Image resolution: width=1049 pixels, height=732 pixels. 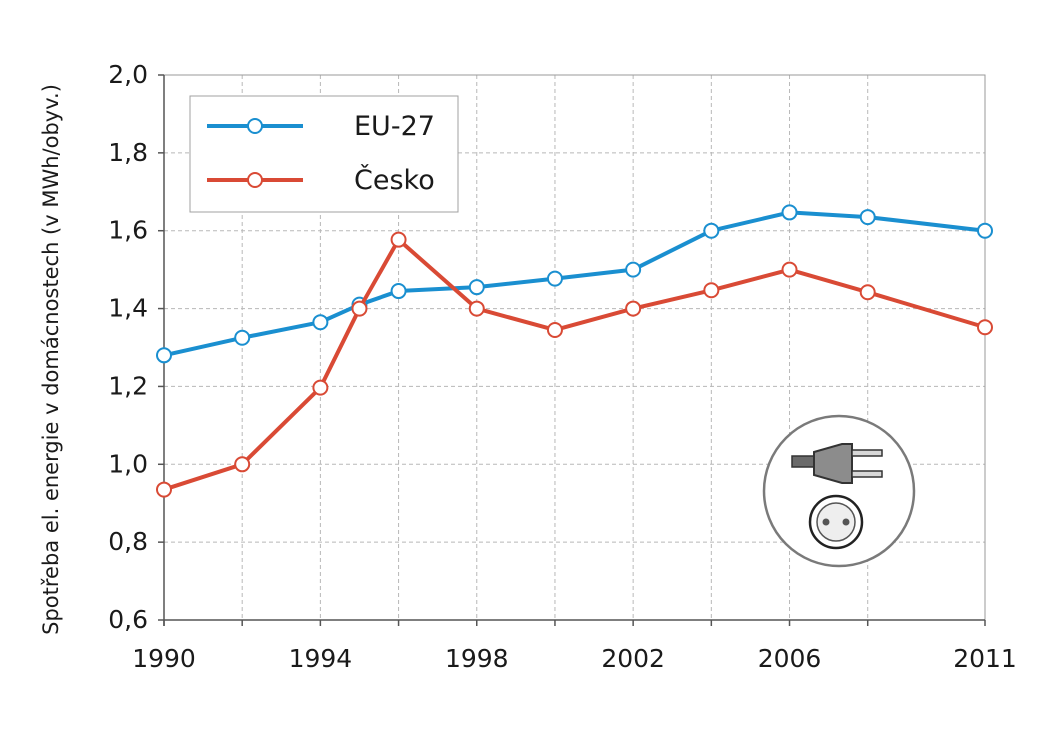 I want to click on y-tick-label: 1,4, so click(x=128, y=308).